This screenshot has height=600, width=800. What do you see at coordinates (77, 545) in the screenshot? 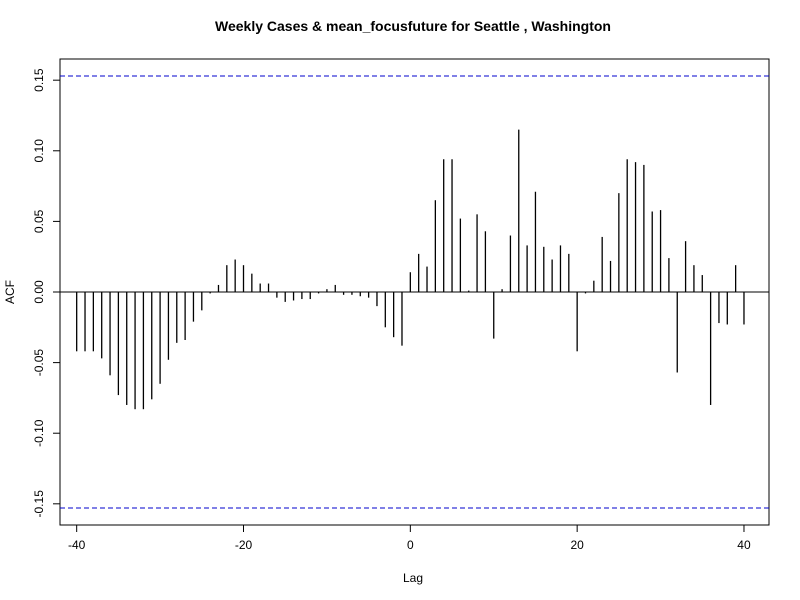
I see `x-tick-label: -40` at bounding box center [77, 545].